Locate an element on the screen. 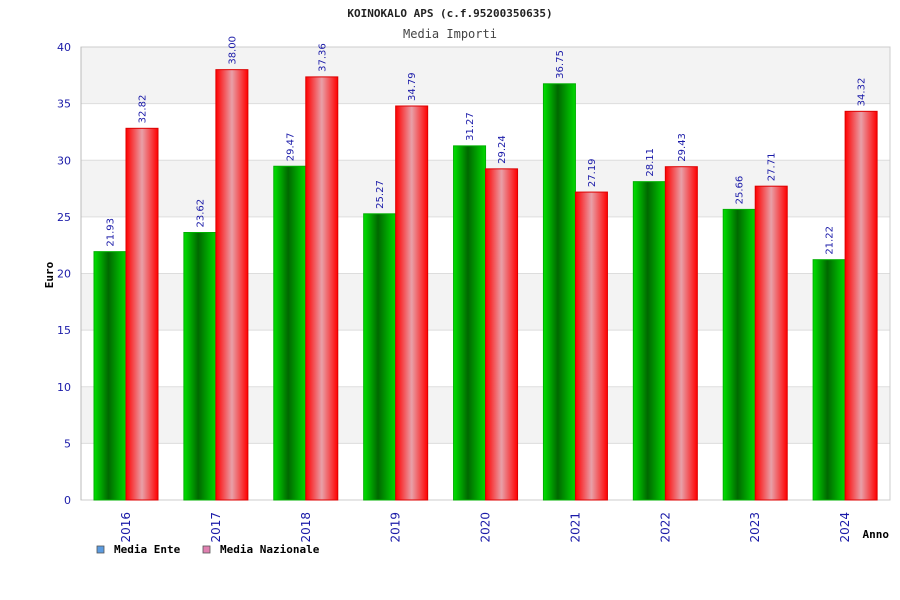 This screenshot has width=900, height=600. legend-label: Media Ente is located at coordinates (147, 549).